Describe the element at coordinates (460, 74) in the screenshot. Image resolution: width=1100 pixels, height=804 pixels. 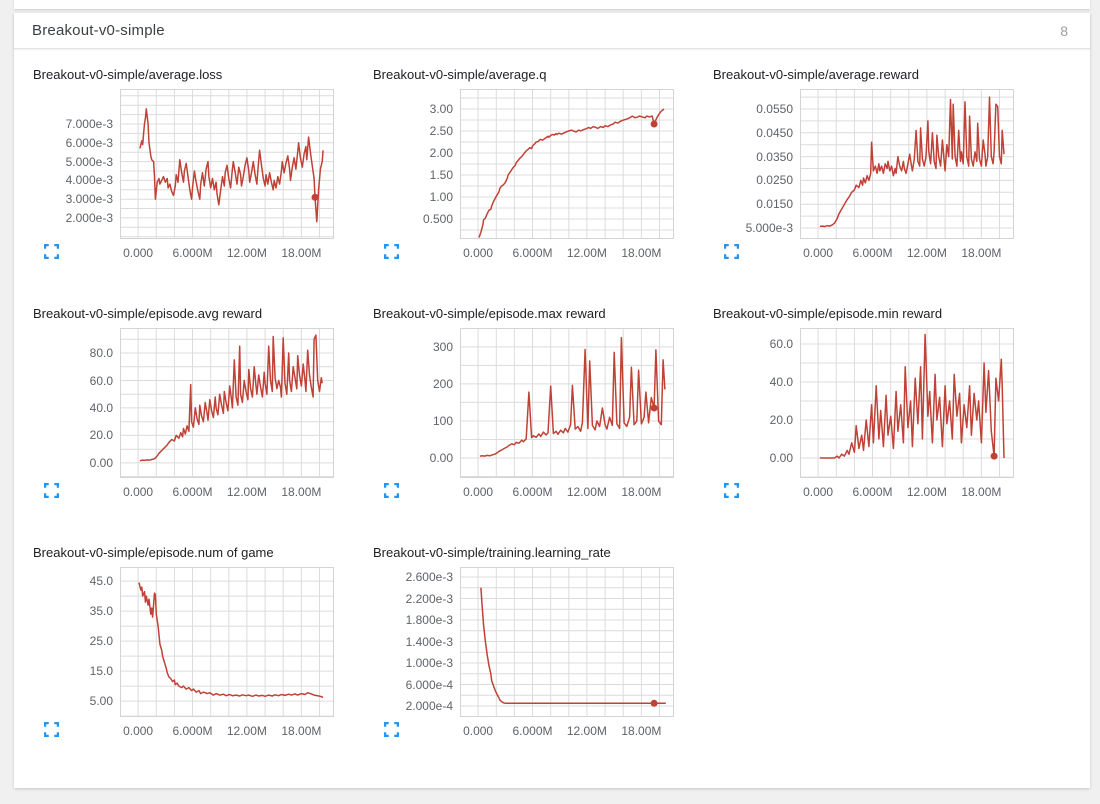
I see `chart-title: Breakout-v0-simple/average.q` at that location.